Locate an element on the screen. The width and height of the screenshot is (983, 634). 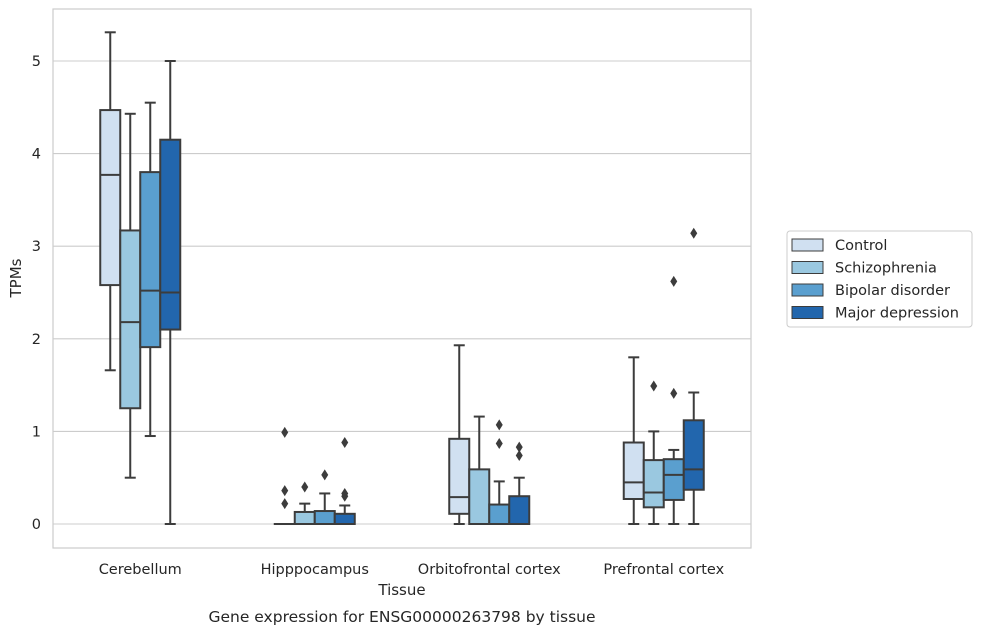
box-schizophrenia-orbitofrontal-cortex is located at coordinates (479, 470).